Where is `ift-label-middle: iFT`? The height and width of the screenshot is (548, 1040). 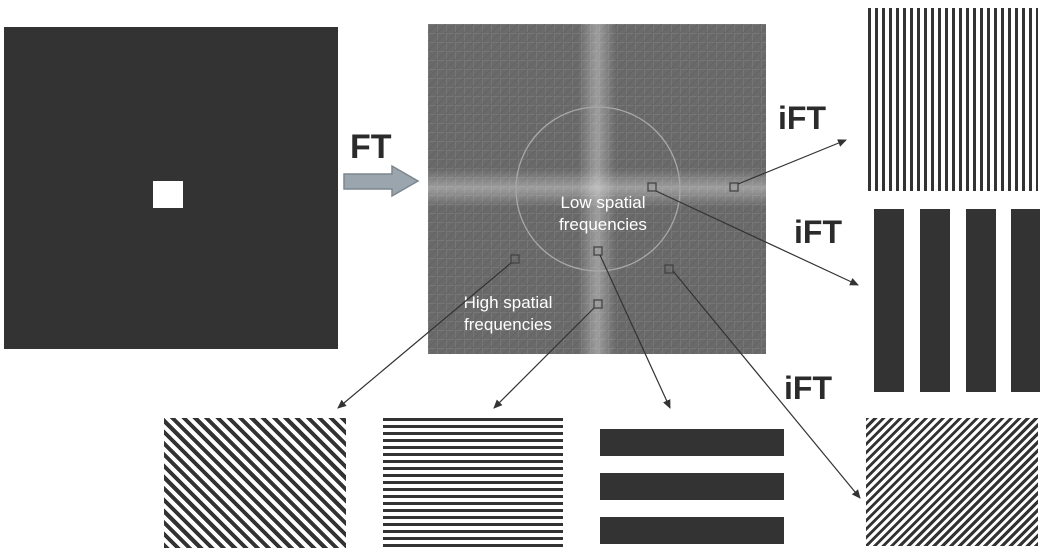
ift-label-middle: iFT is located at coordinates (818, 232).